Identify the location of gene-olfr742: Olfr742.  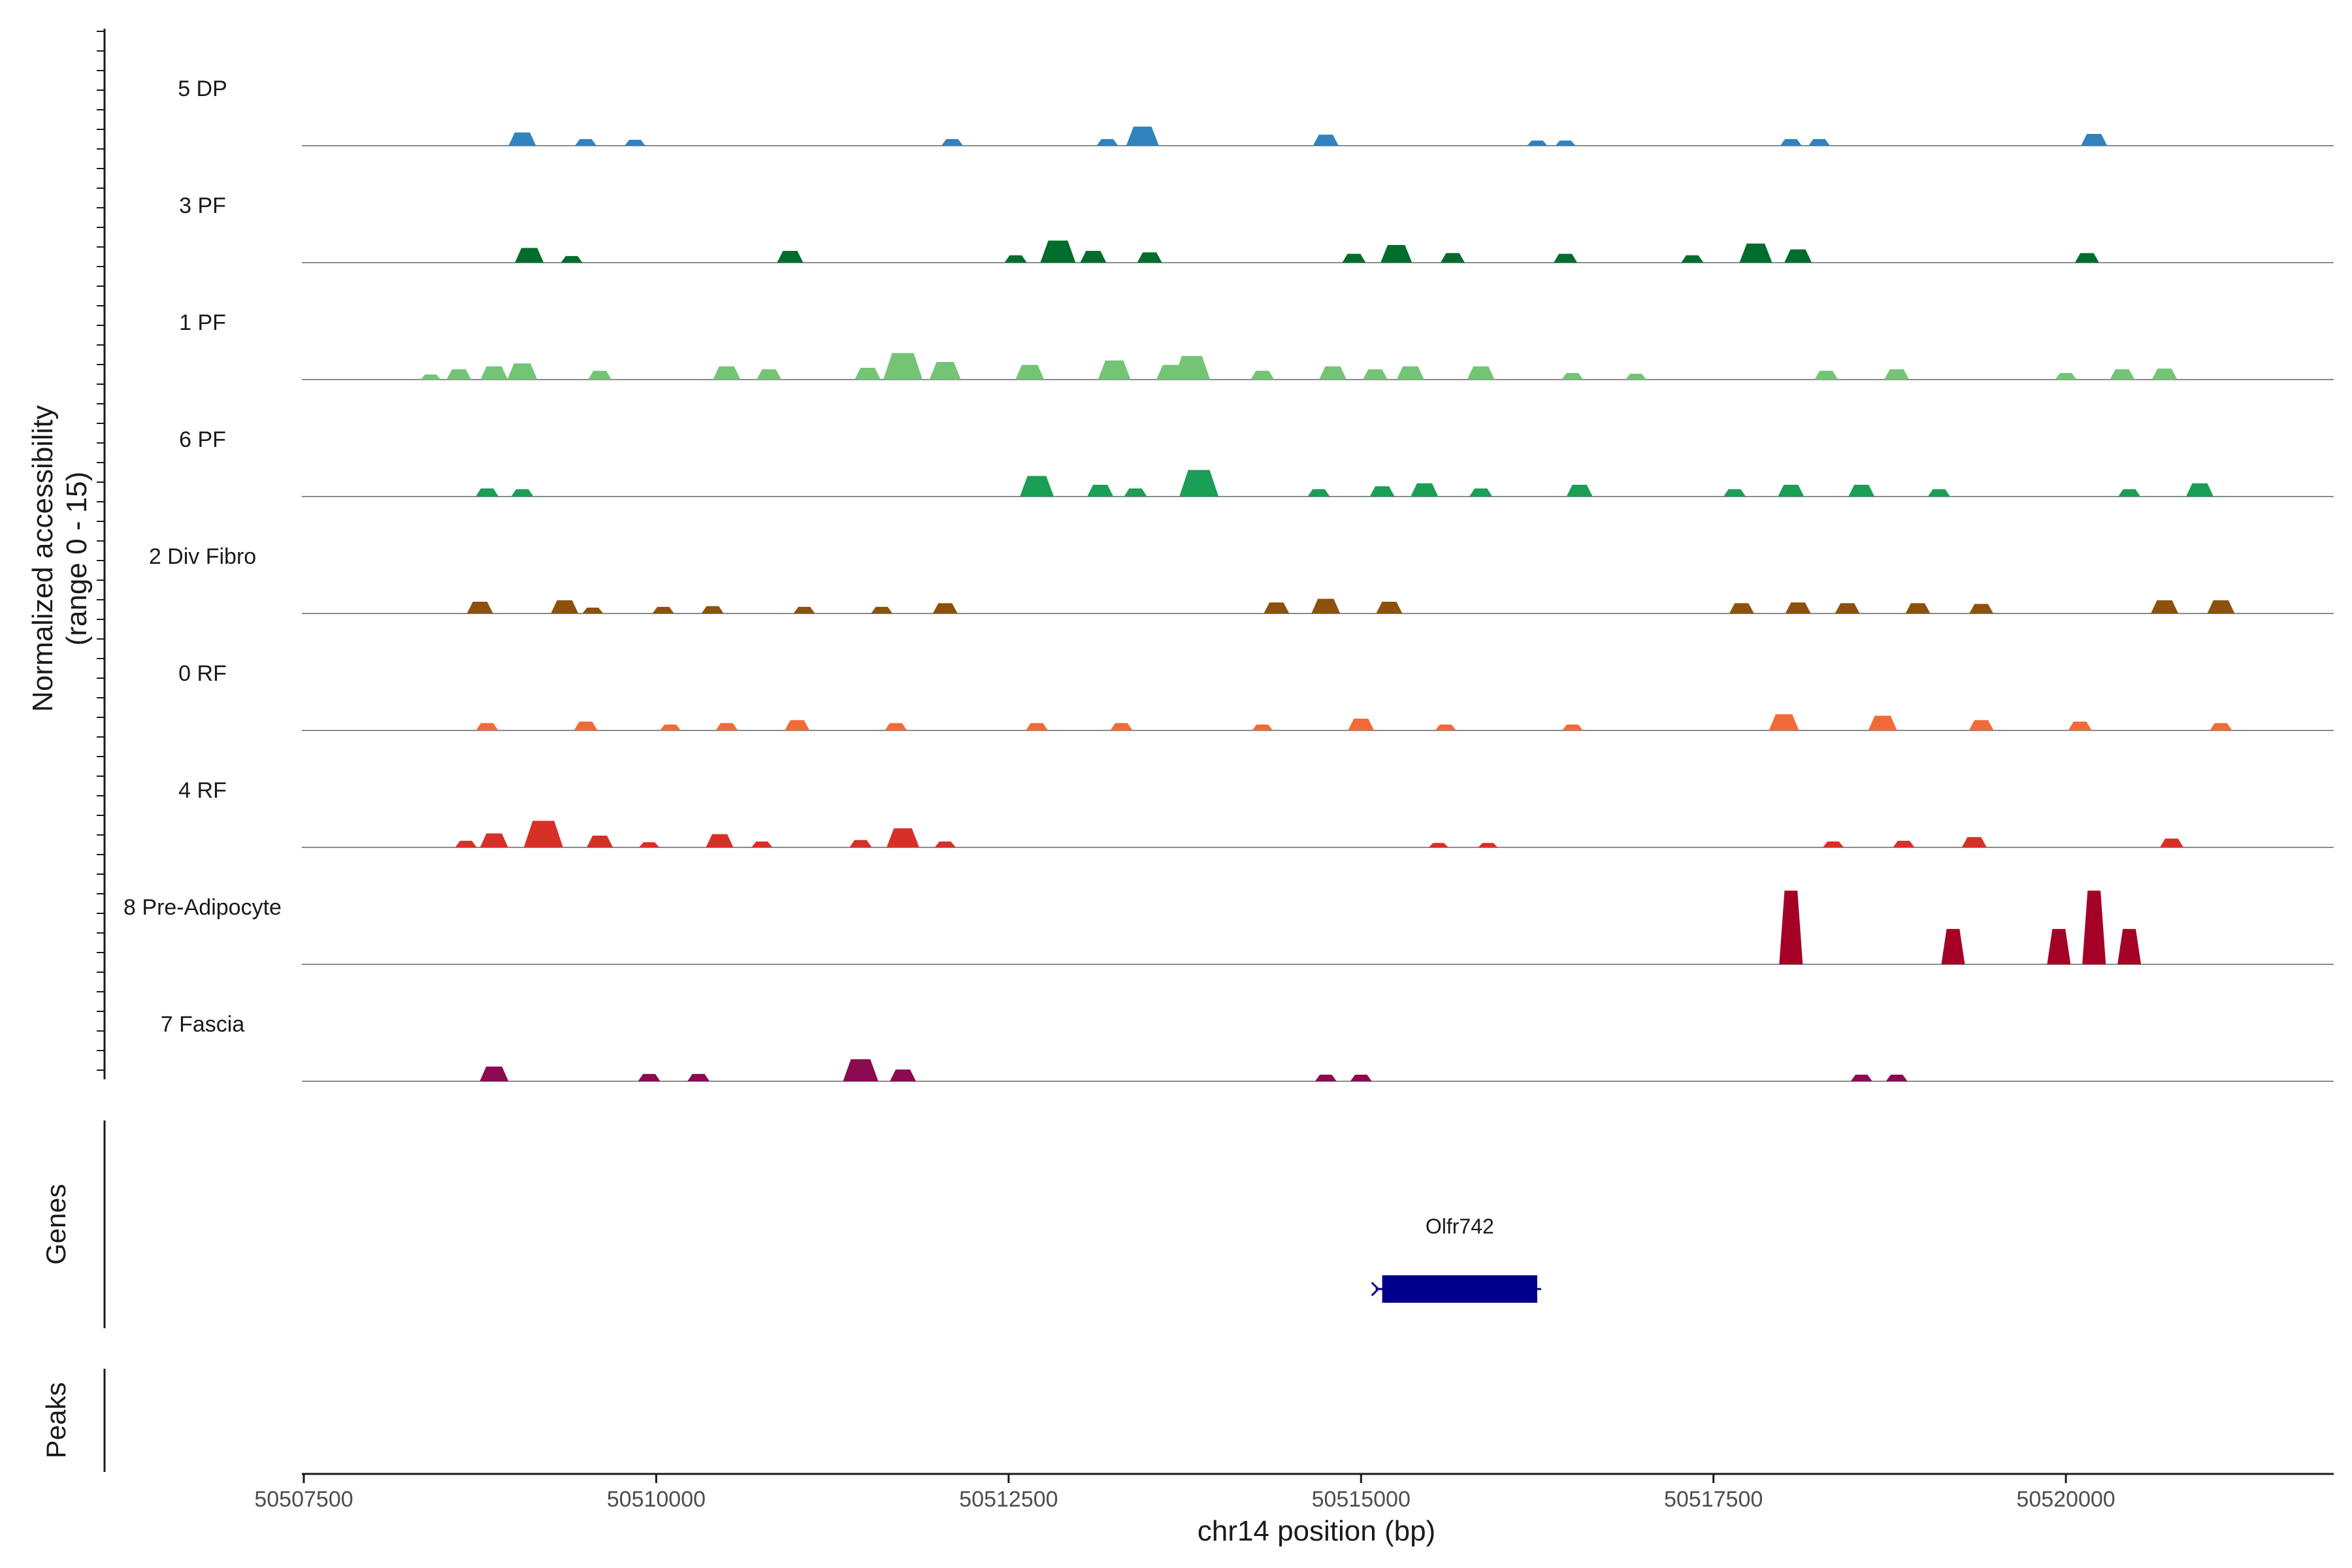
(1456, 1259).